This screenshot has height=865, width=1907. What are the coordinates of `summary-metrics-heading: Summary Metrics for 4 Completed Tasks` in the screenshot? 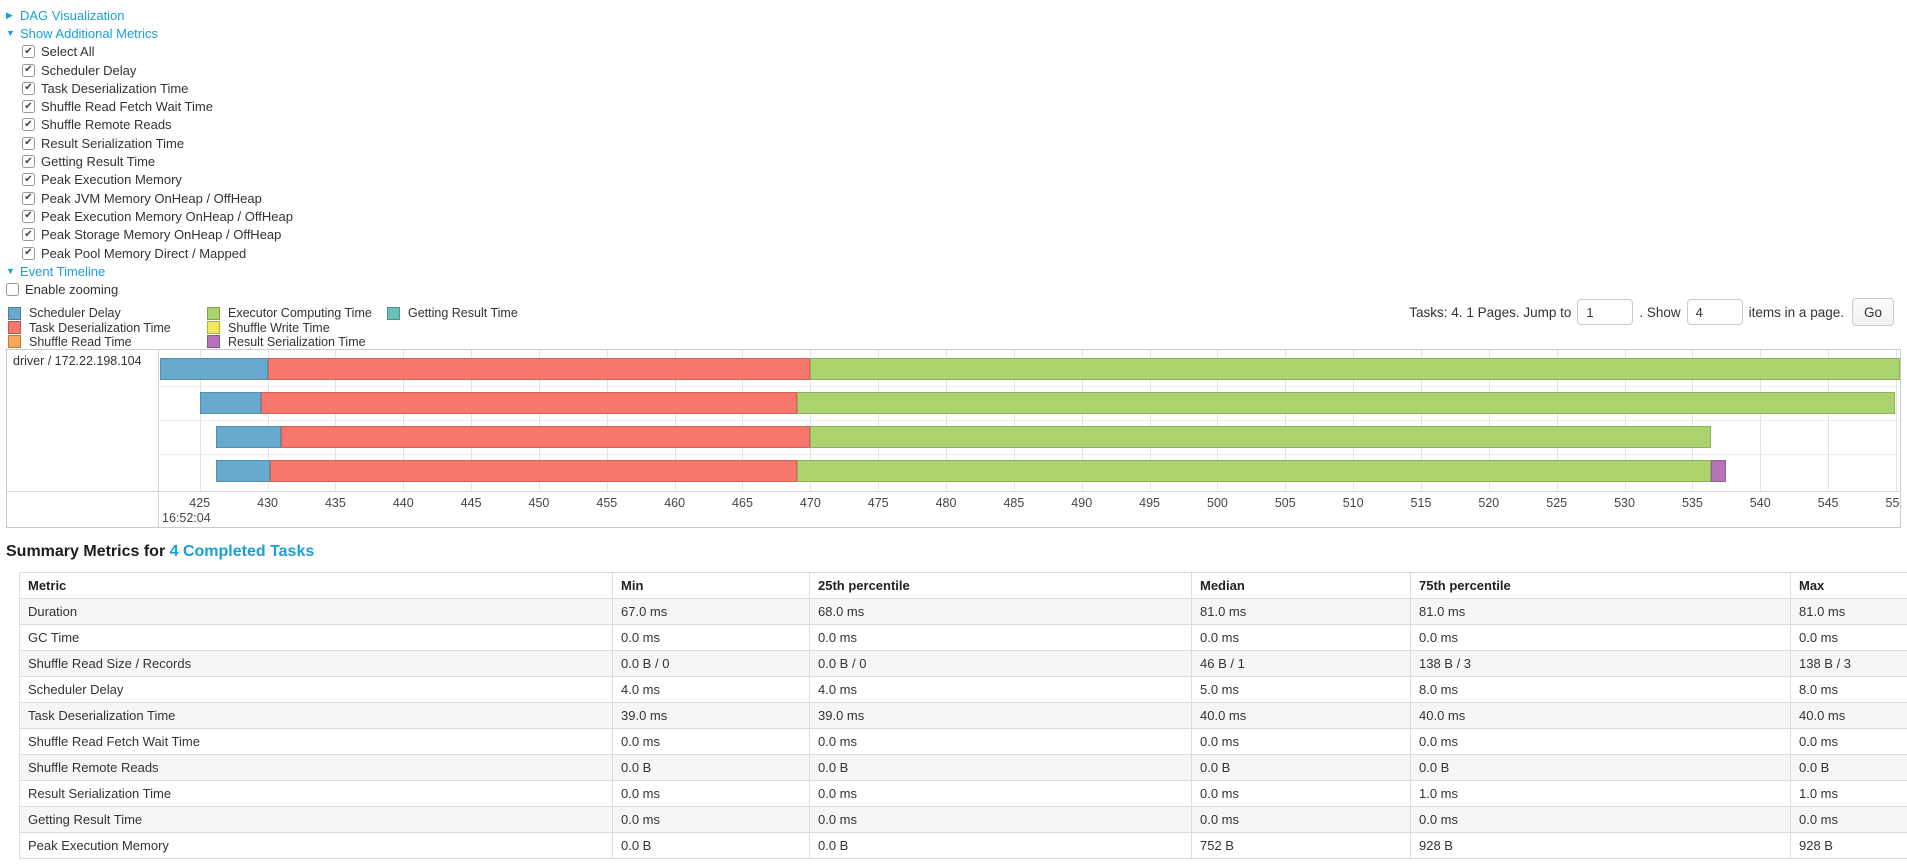 It's located at (160, 552).